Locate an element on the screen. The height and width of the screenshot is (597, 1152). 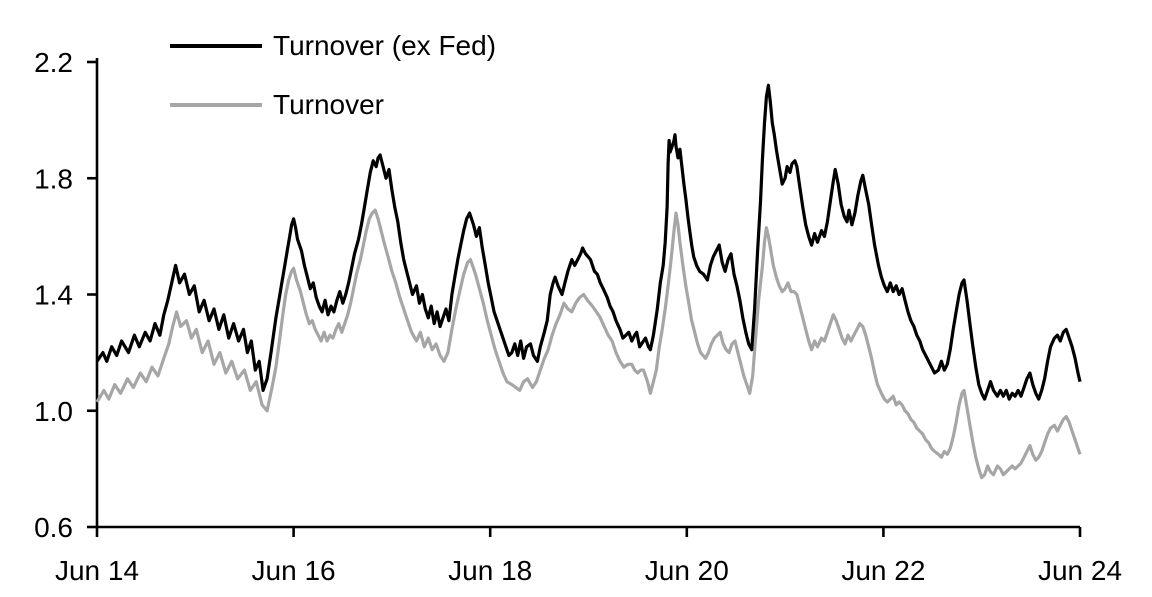
x-tick-label: Jun 16 is located at coordinates (294, 570).